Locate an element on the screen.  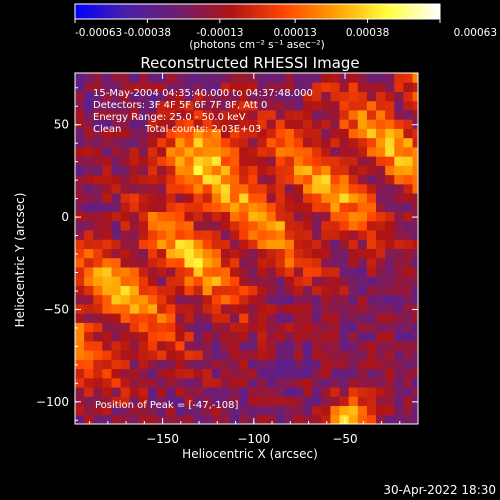
y-tick-label: −100 is located at coordinates (52, 402).